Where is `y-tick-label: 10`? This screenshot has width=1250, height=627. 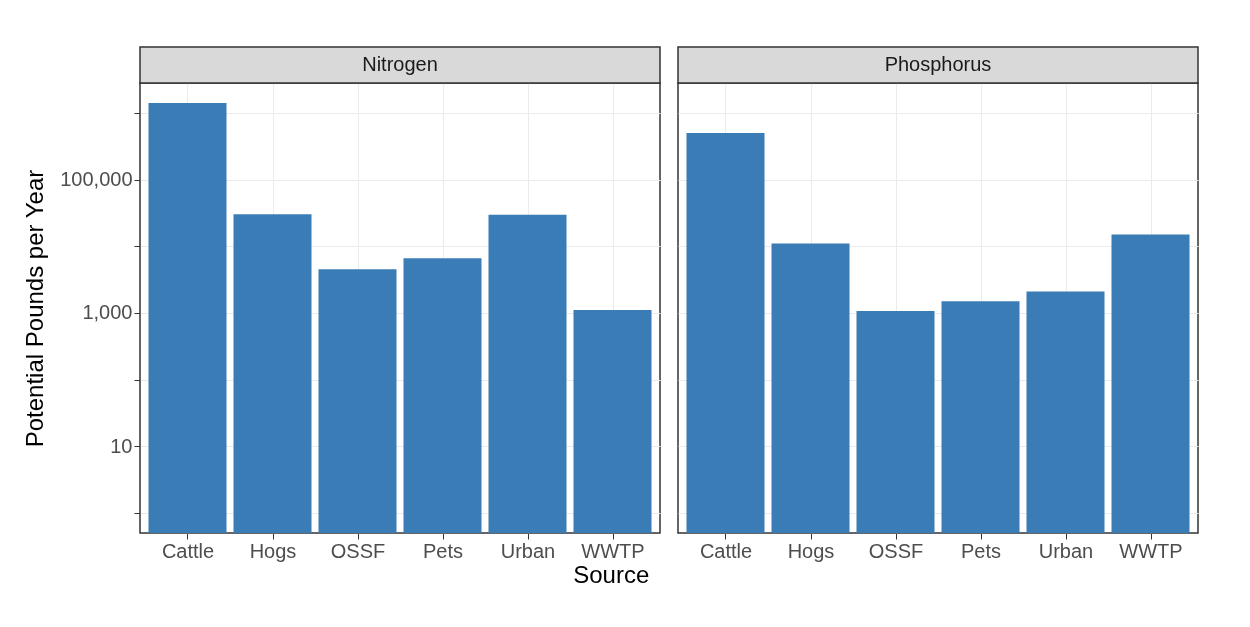
y-tick-label: 10 is located at coordinates (121, 445).